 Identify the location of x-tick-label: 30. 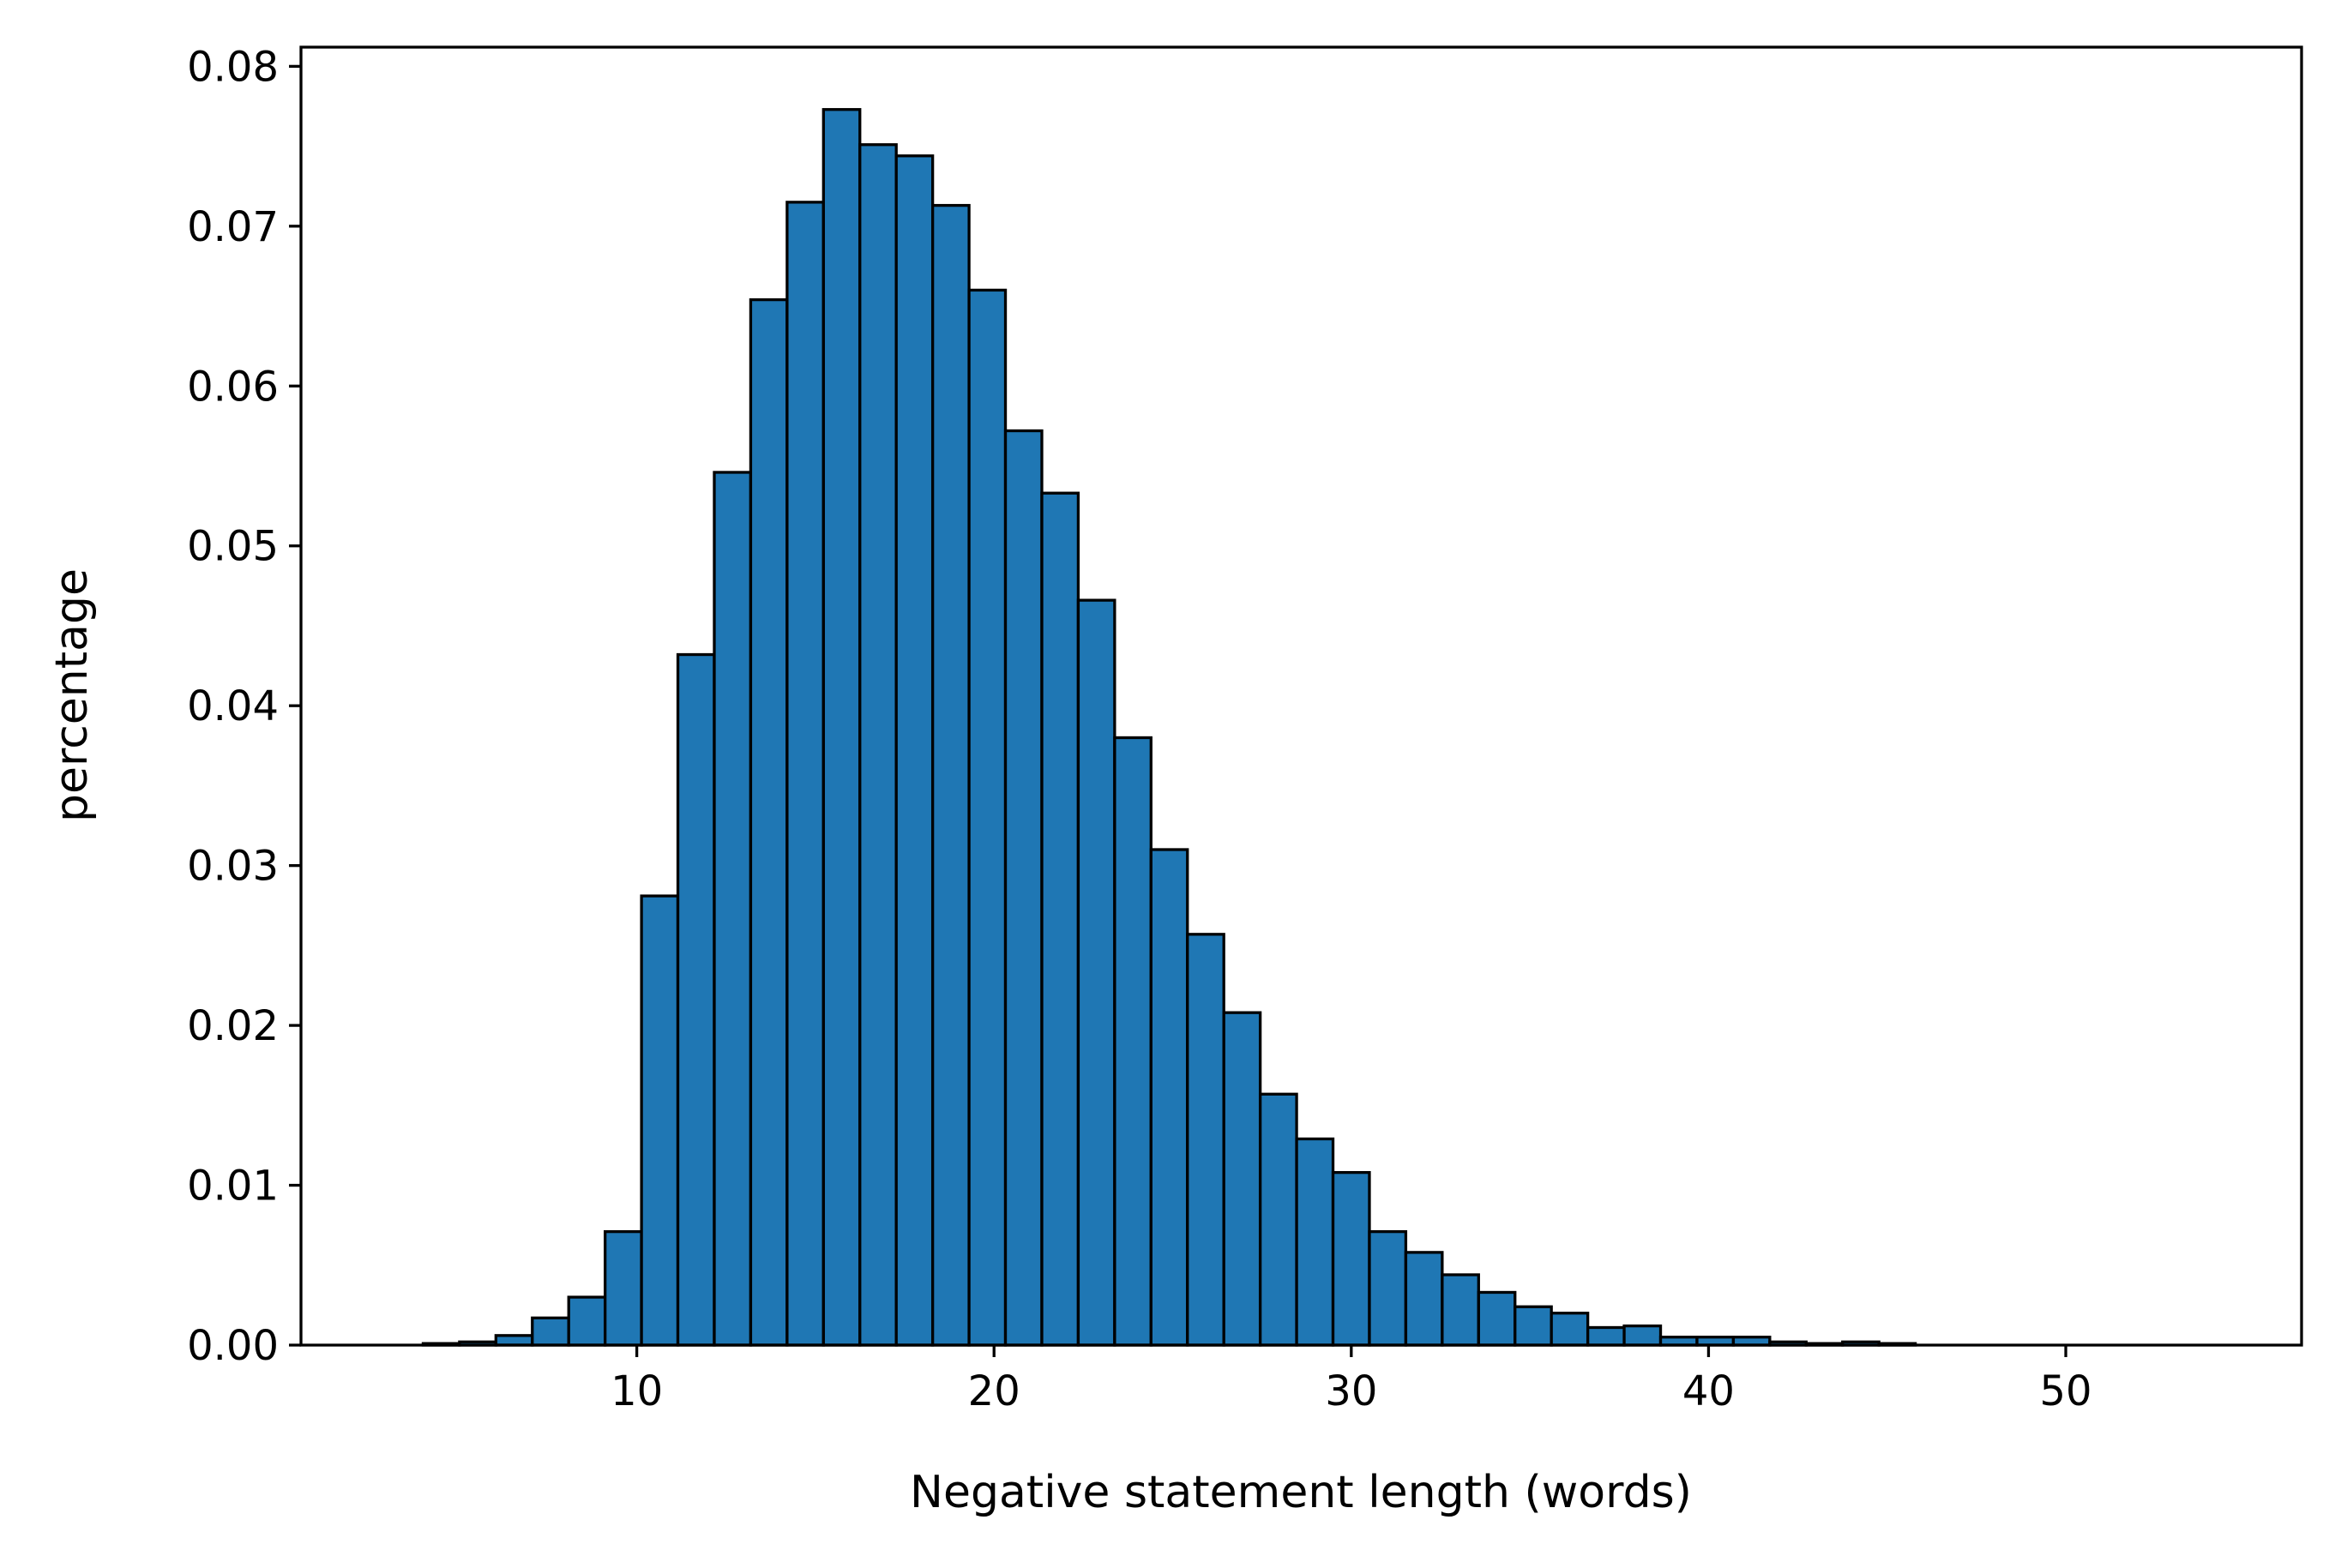
(1351, 1391).